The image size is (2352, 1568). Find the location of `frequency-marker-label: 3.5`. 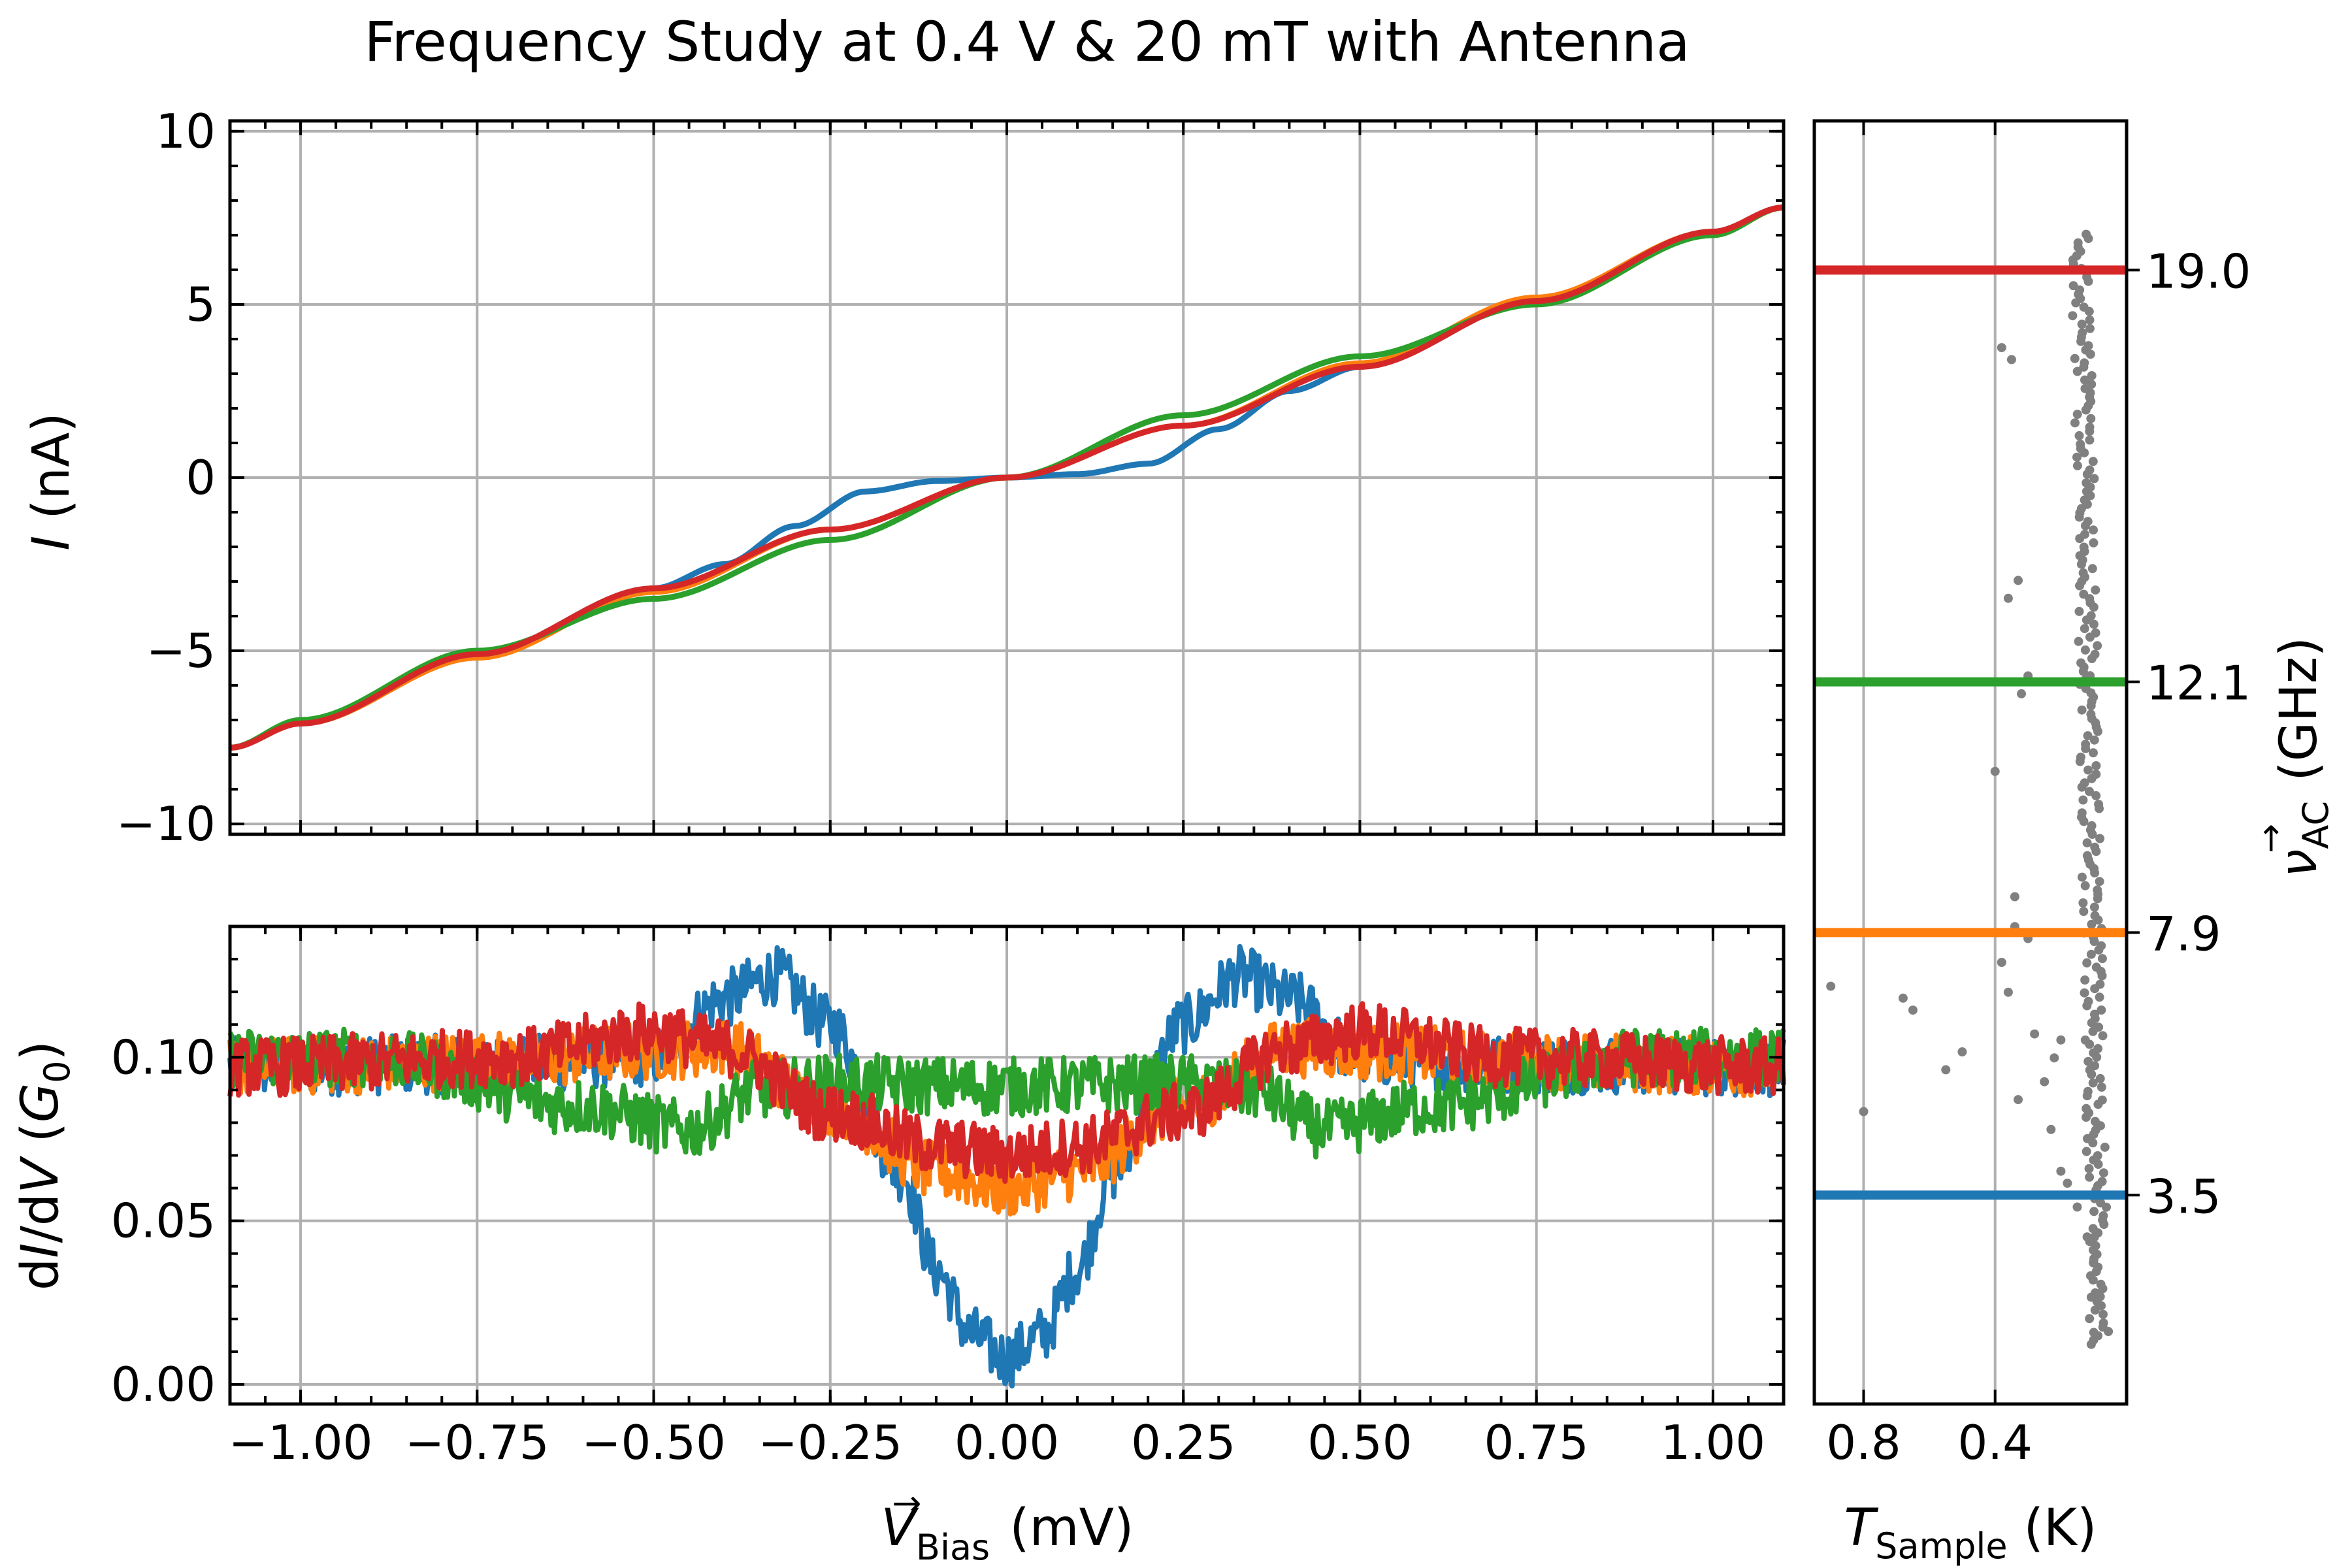

frequency-marker-label: 3.5 is located at coordinates (2183, 1196).